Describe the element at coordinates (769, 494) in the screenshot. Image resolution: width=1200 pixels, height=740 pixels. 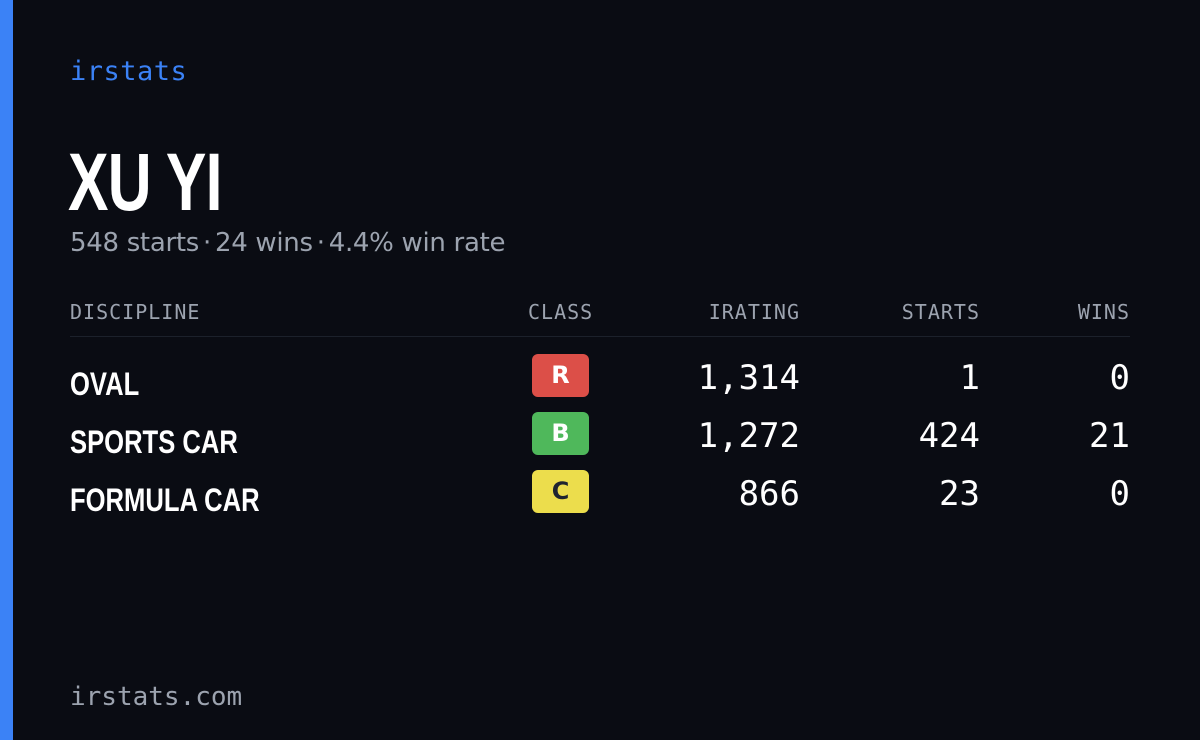
I see `irating-value: 866` at that location.